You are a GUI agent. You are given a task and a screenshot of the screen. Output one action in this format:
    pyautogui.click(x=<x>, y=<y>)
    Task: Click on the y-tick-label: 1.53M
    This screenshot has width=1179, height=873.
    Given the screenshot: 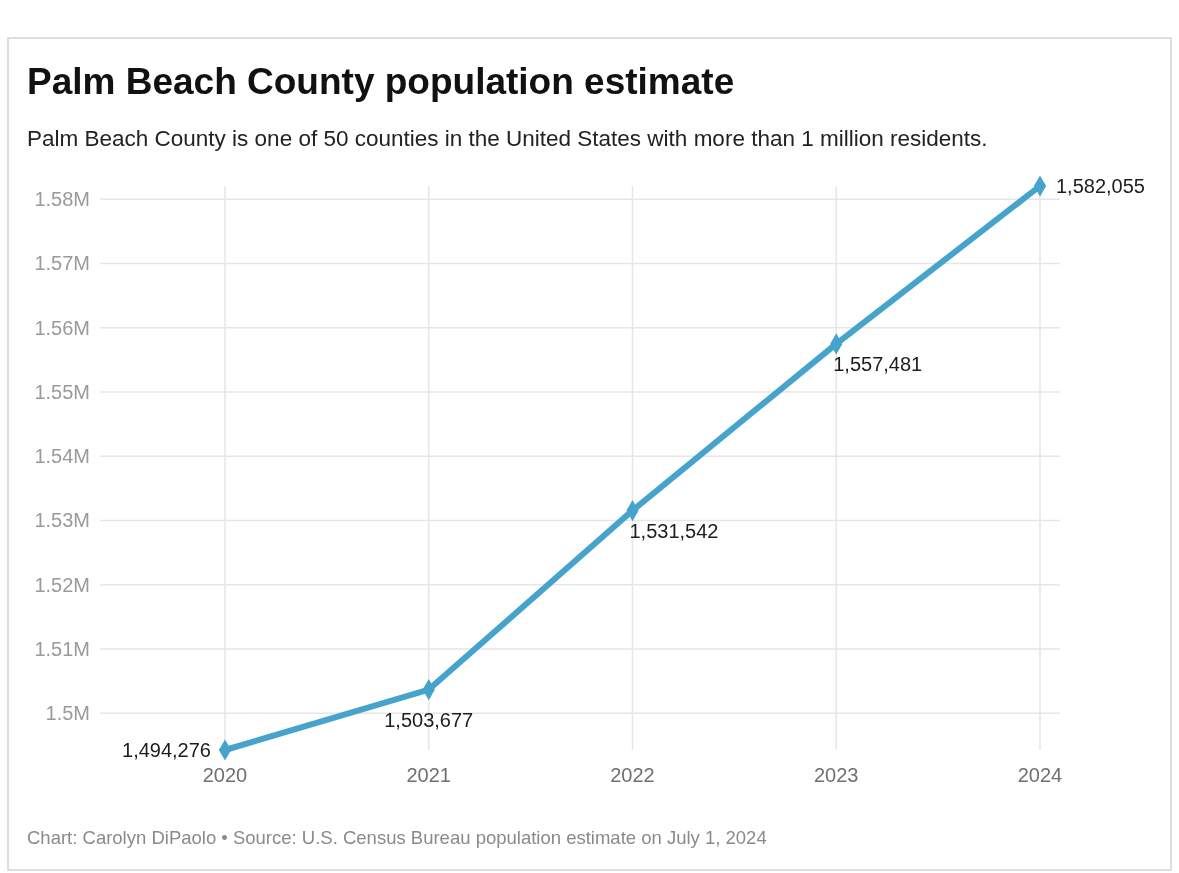 What is the action you would take?
    pyautogui.click(x=62, y=520)
    